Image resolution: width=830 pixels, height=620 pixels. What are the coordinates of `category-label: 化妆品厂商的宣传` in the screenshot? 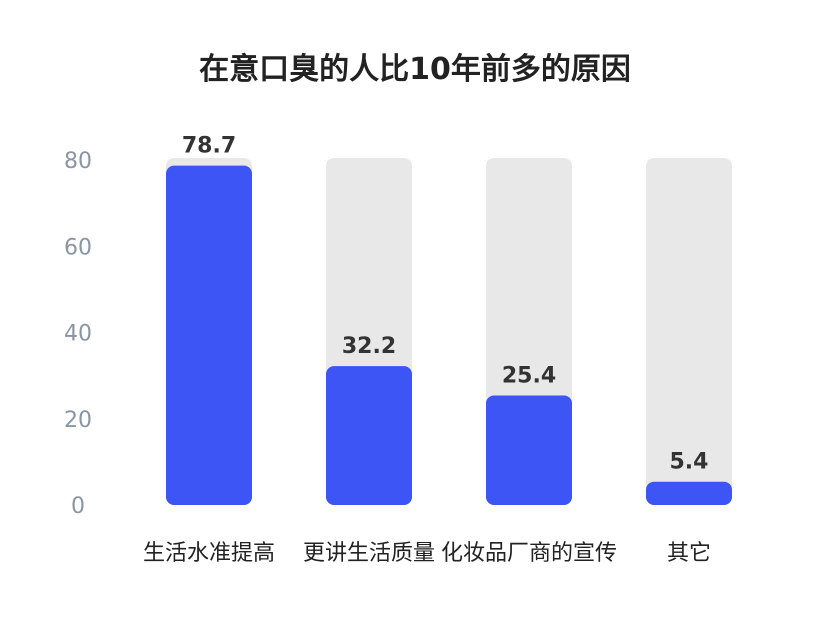 It's located at (529, 553).